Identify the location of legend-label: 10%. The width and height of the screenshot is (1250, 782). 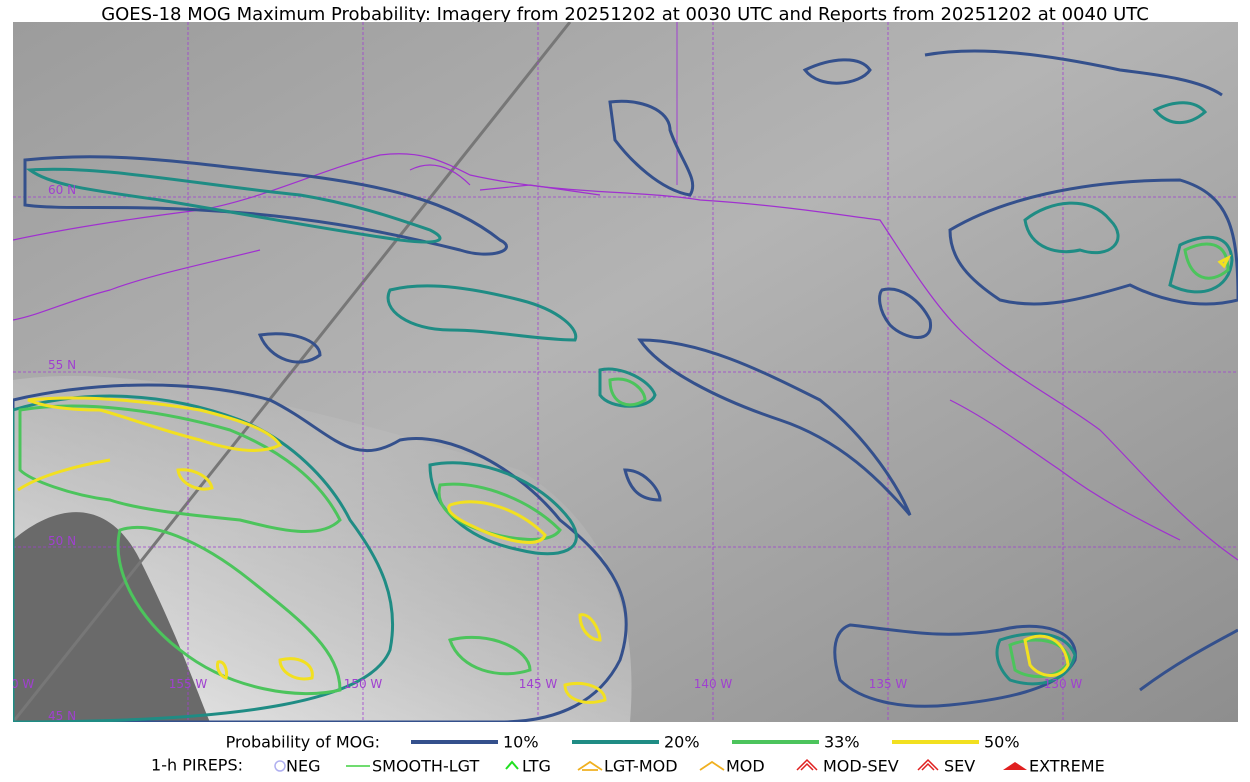
(521, 742).